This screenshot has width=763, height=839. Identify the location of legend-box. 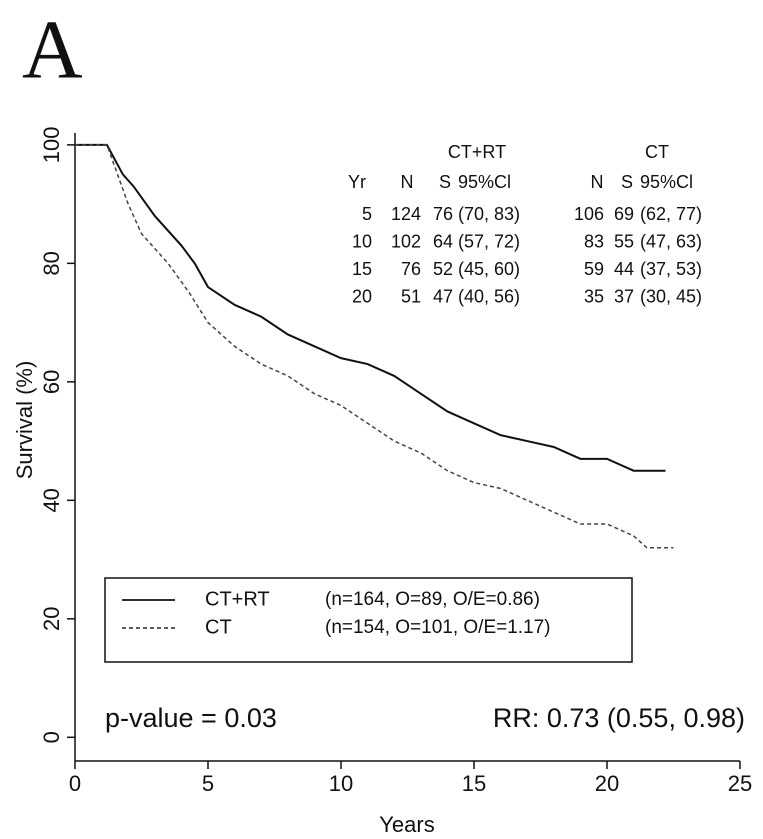
(368, 620).